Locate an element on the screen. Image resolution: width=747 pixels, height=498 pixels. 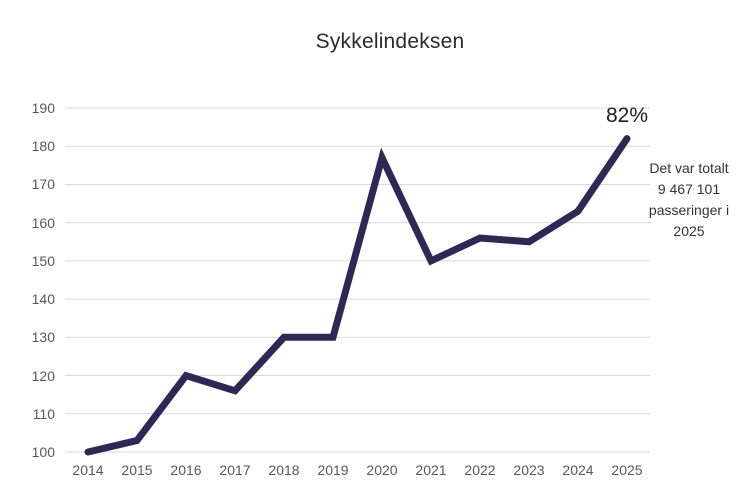
y-tick-label: 170 is located at coordinates (43, 184).